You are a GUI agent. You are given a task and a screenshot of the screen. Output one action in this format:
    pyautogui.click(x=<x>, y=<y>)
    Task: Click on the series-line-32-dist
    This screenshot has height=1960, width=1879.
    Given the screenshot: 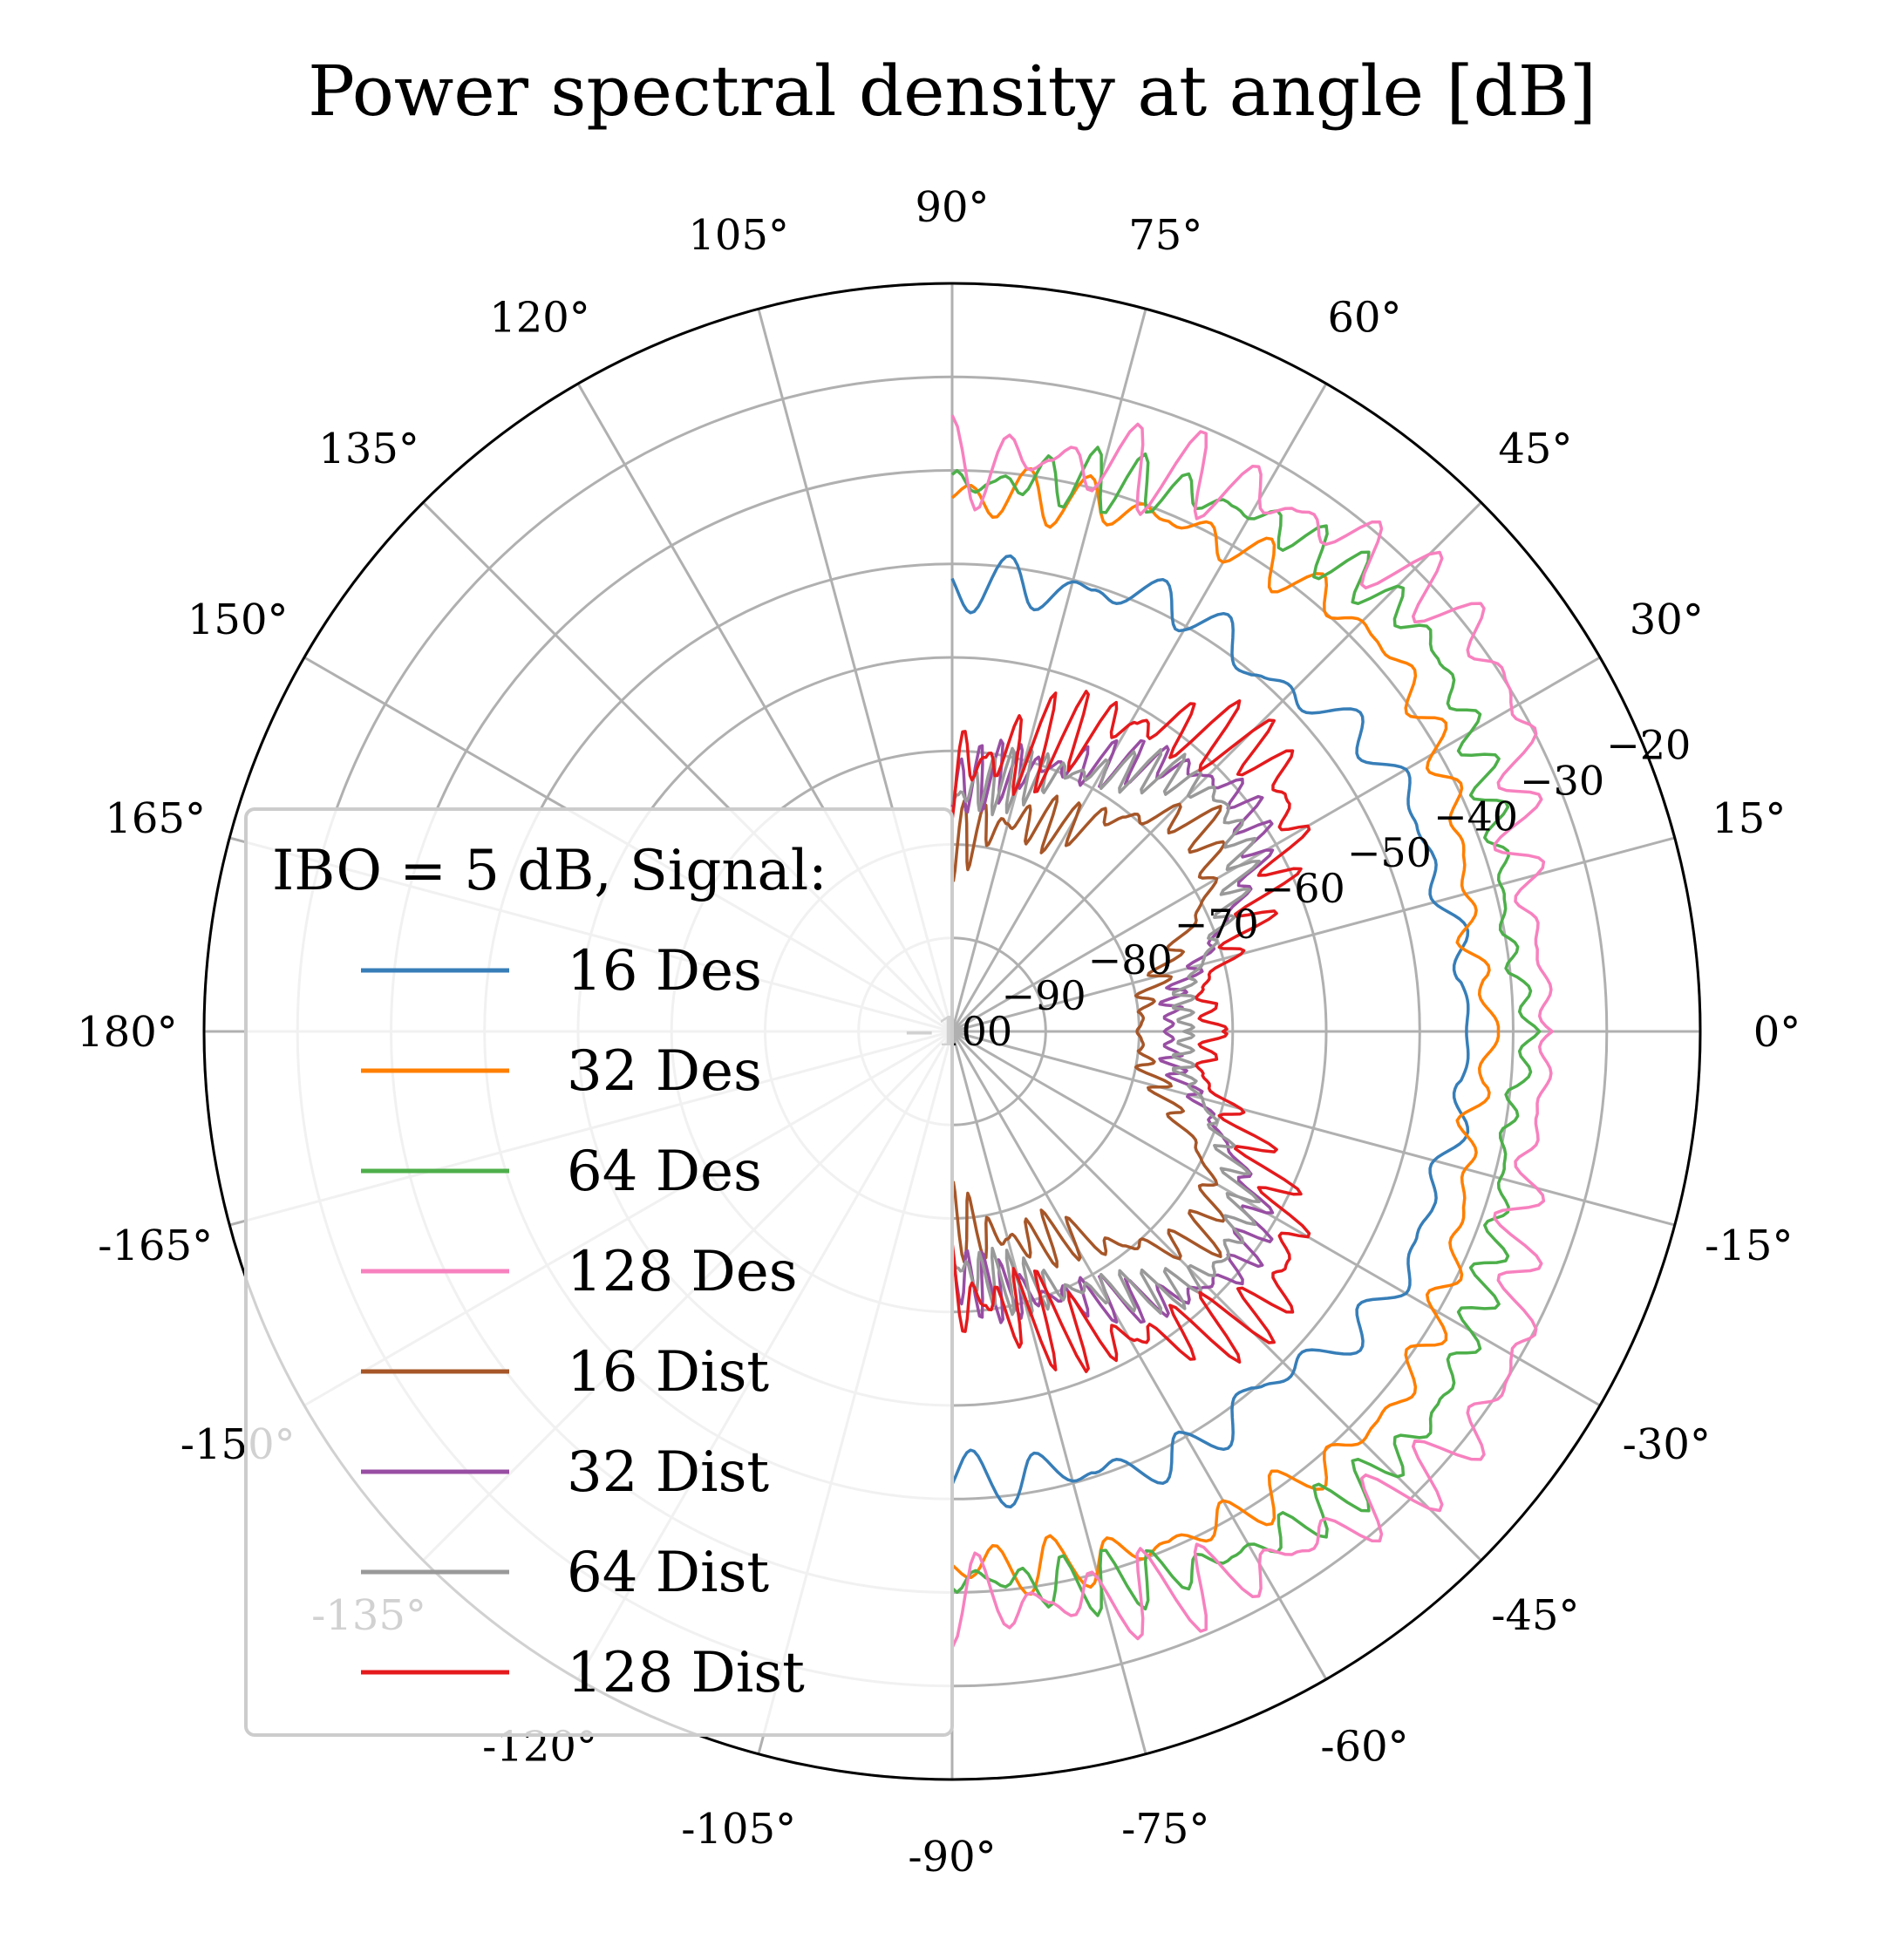 What is the action you would take?
    pyautogui.click(x=1112, y=1031)
    